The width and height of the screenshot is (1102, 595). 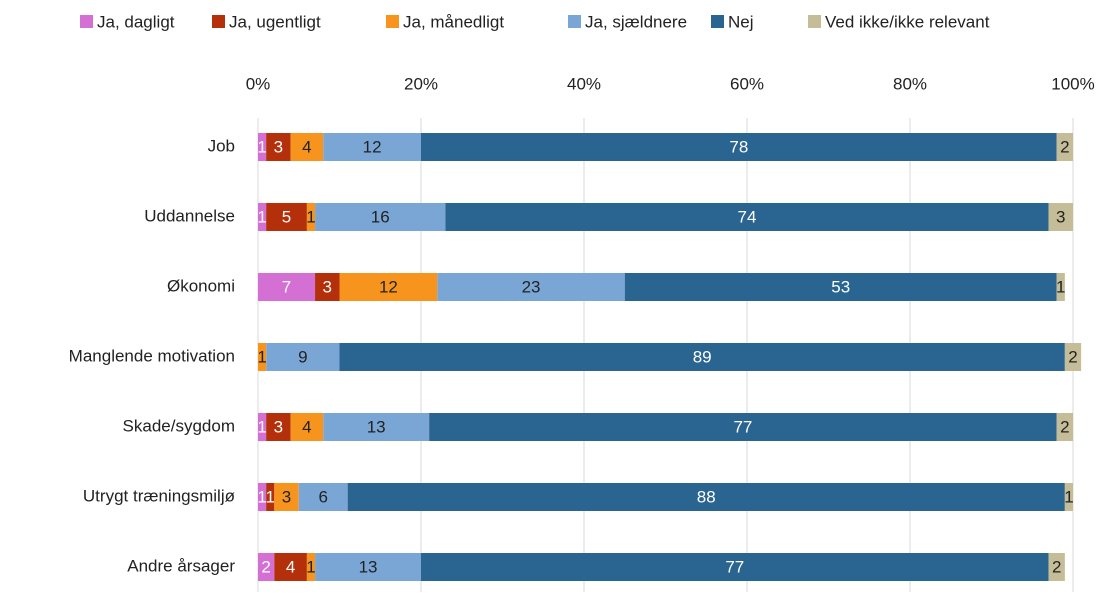 What do you see at coordinates (636, 21) in the screenshot?
I see `legend-label: Ja, sjældnere` at bounding box center [636, 21].